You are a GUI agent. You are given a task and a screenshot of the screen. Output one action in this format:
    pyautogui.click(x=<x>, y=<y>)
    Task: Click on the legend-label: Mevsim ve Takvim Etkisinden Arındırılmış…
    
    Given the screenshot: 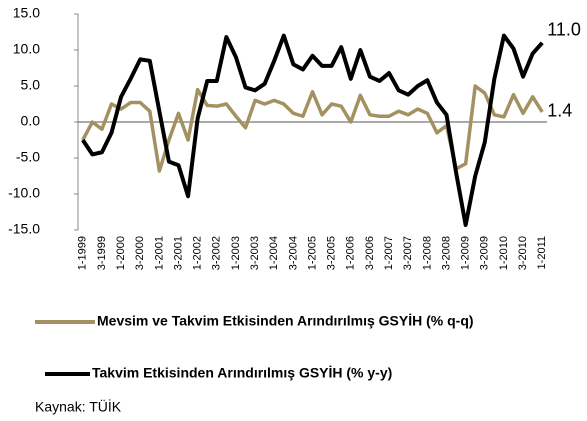 What is the action you would take?
    pyautogui.click(x=285, y=321)
    